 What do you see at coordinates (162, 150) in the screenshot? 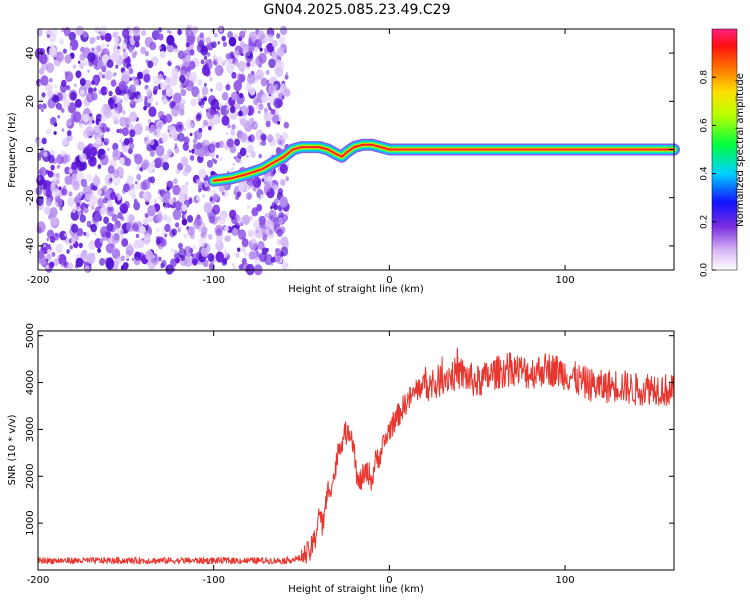
I see `spectrogram-noise` at bounding box center [162, 150].